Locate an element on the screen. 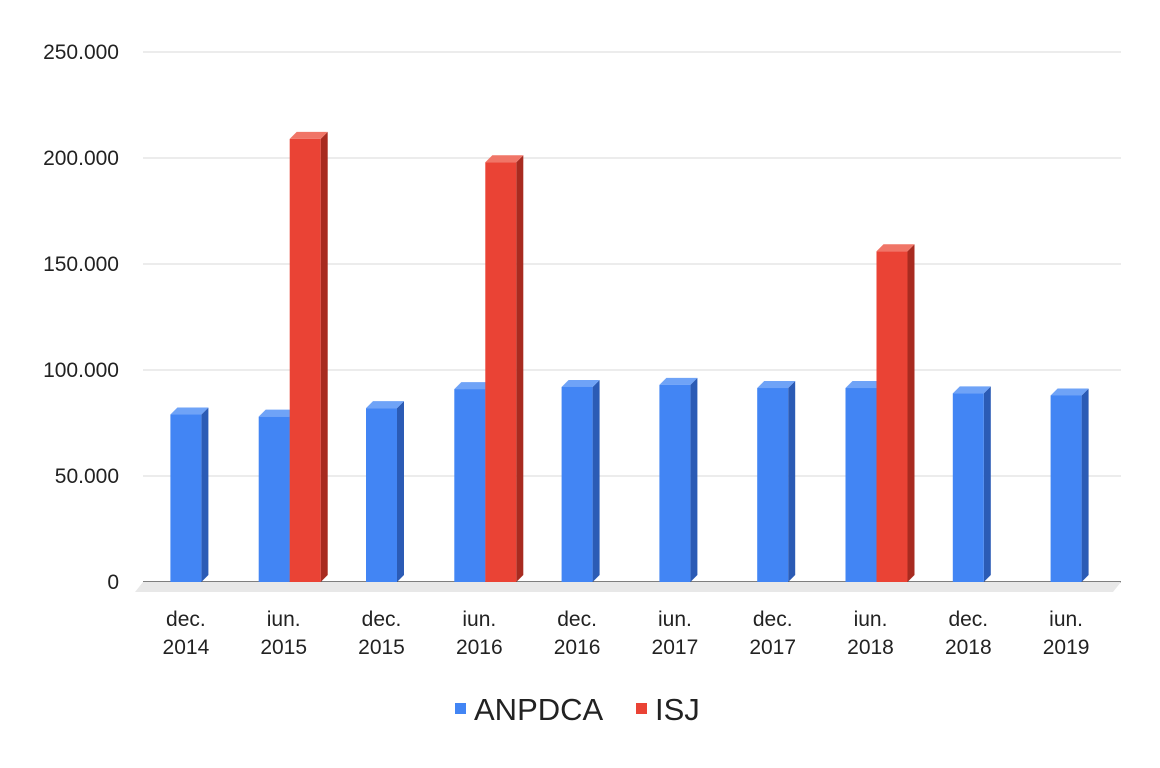 This screenshot has width=1160, height=768. x-tick-label: iun. 2019 is located at coordinates (1066, 633).